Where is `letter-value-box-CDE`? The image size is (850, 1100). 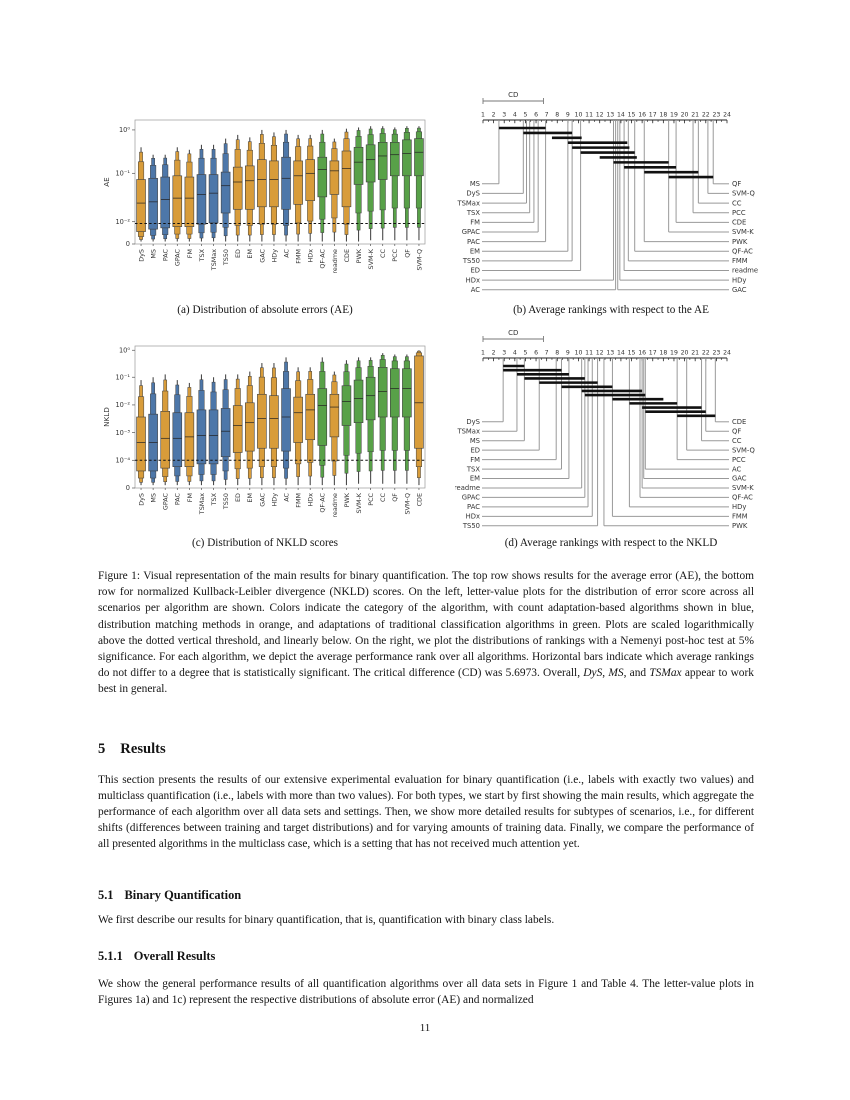 letter-value-box-CDE is located at coordinates (346, 185).